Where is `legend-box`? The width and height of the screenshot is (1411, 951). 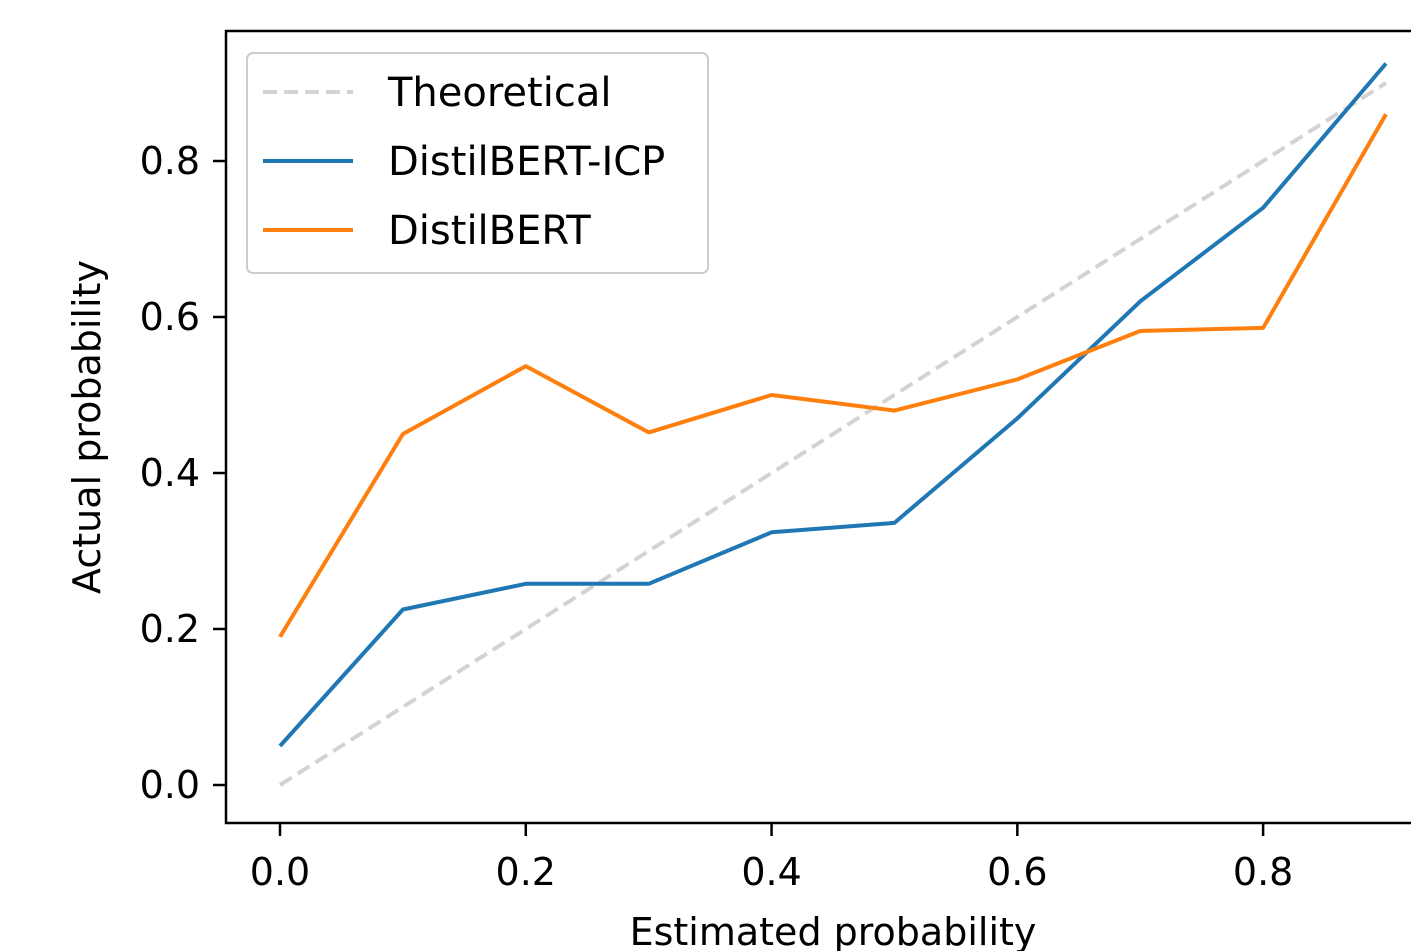 legend-box is located at coordinates (477, 163).